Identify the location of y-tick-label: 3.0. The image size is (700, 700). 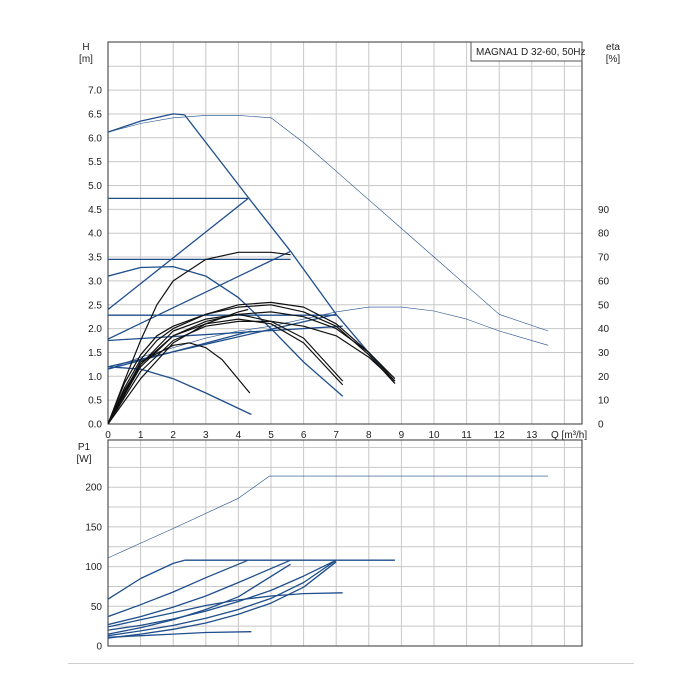
(95, 281).